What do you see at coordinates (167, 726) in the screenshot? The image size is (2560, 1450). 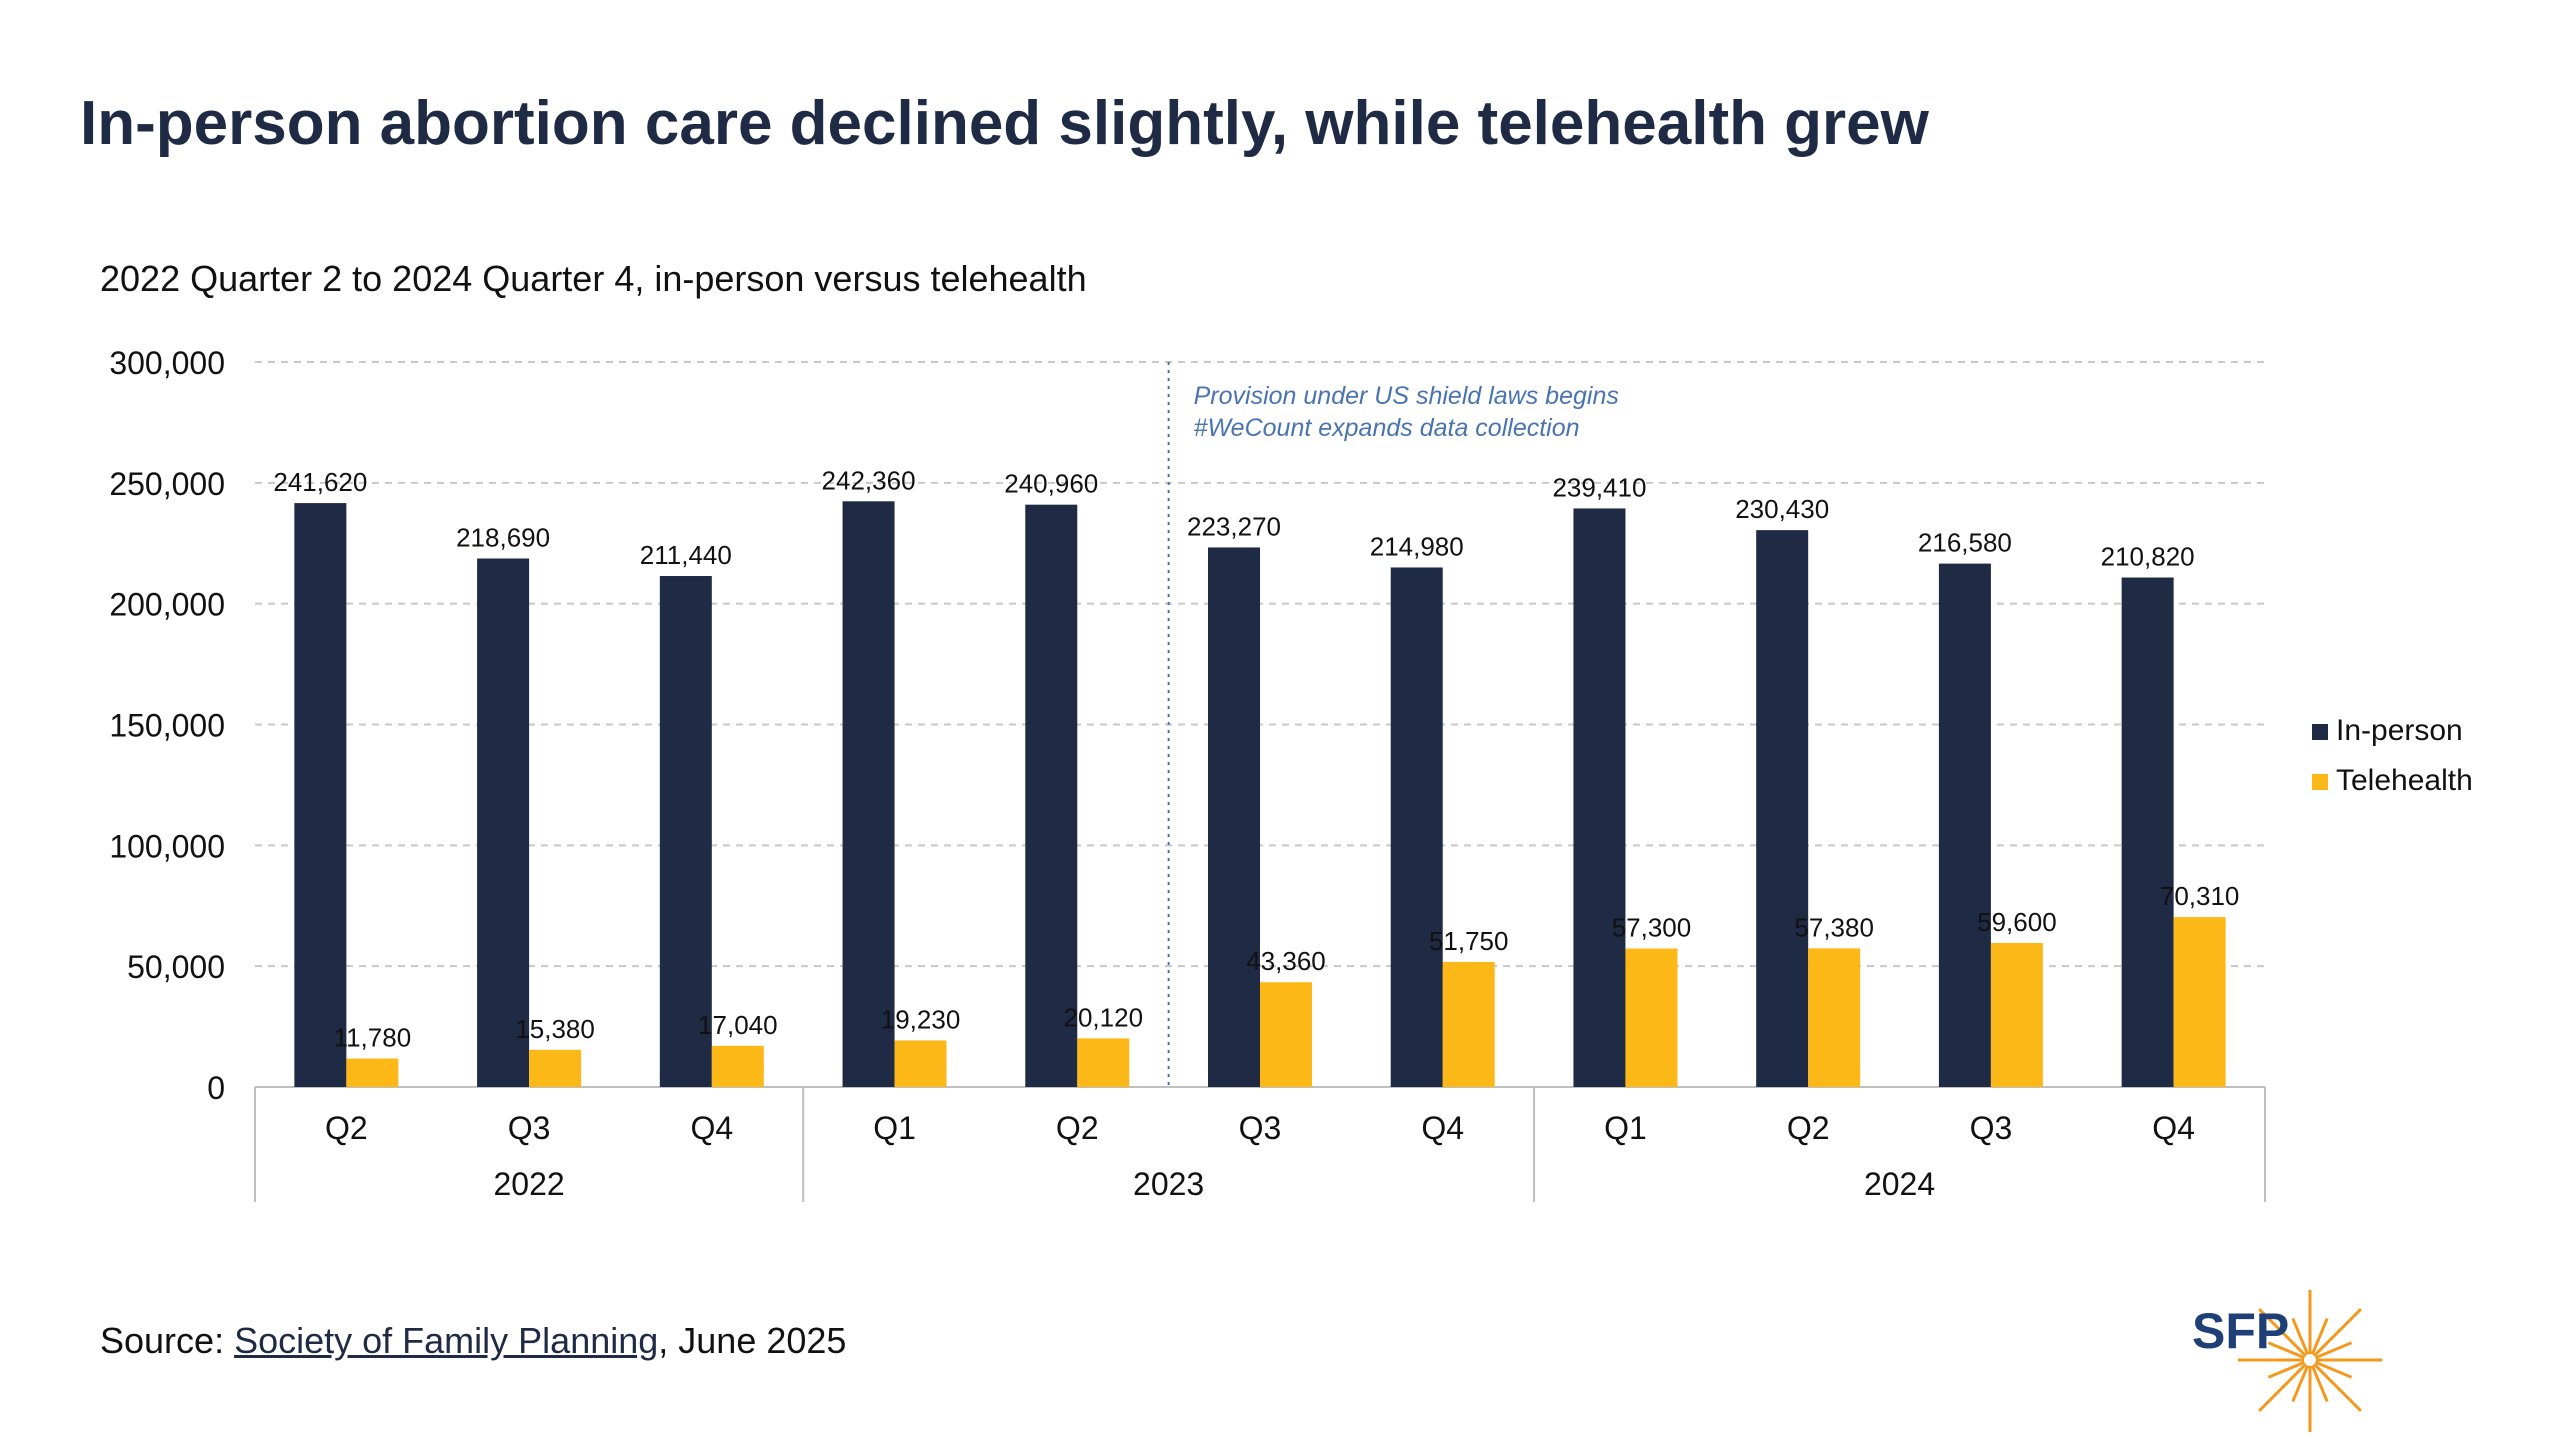 I see `y-tick-label: 150,000` at bounding box center [167, 726].